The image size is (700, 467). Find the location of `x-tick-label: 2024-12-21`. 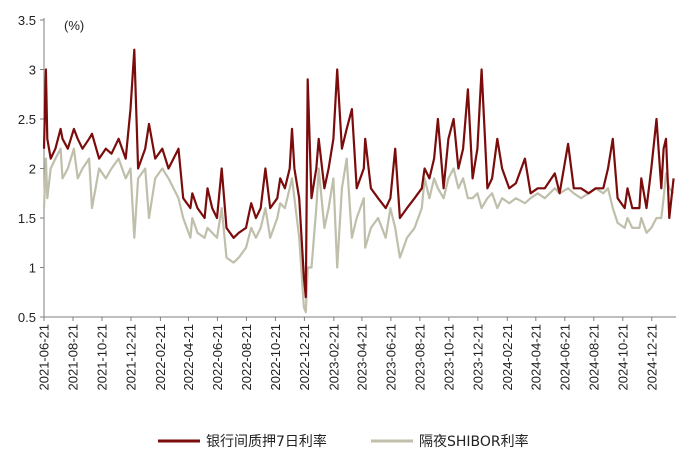

x-tick-label: 2024-12-21 is located at coordinates (651, 357).